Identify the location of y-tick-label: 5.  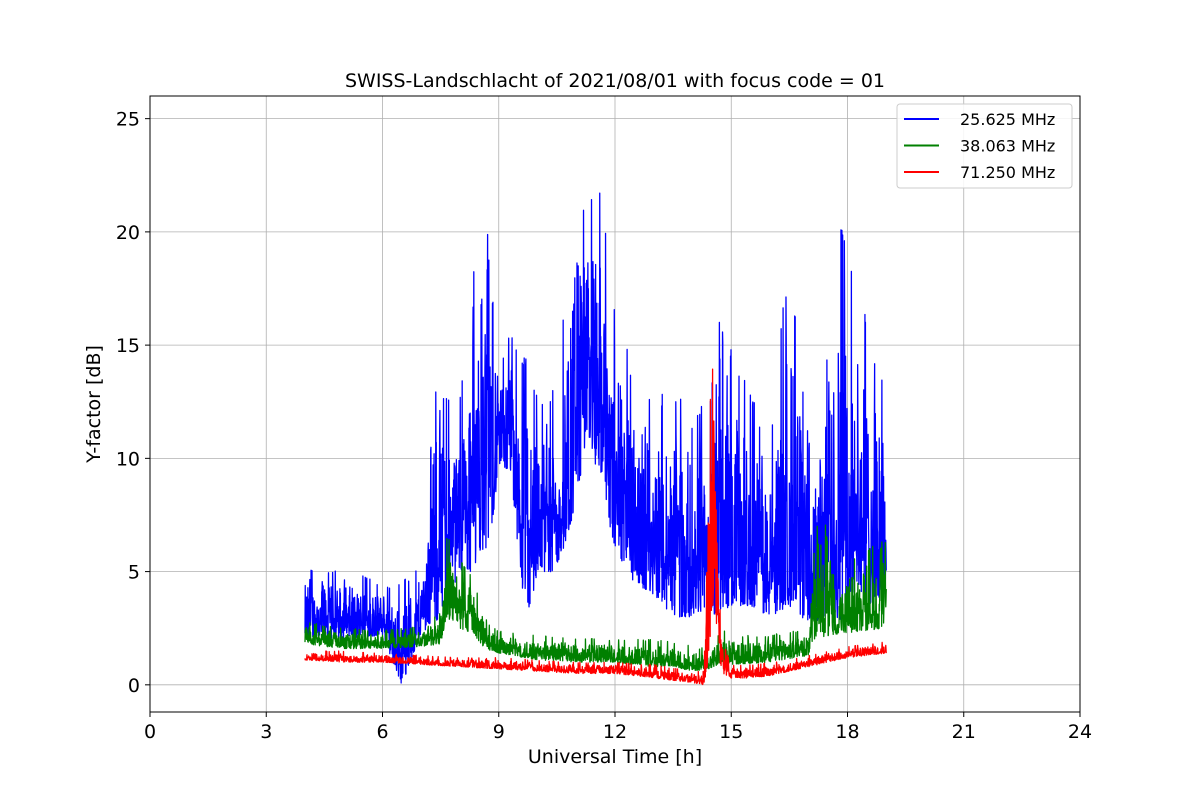
(134, 573).